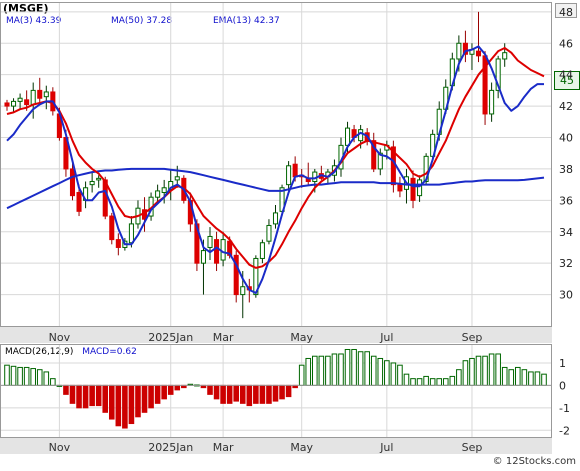 Image resolution: width=580 pixels, height=471 pixels. Describe the element at coordinates (472, 337) in the screenshot. I see `price-x-tick-label: Sep` at that location.